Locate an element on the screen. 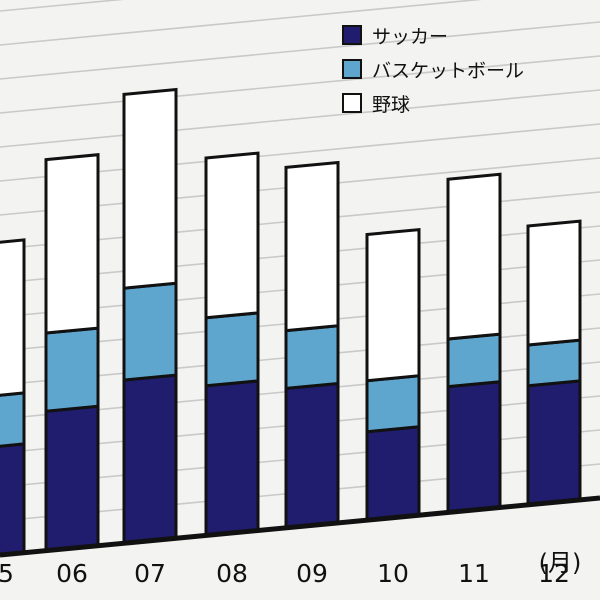 The height and width of the screenshot is (600, 600). legend-item-soccer: サッカー is located at coordinates (433, 35).